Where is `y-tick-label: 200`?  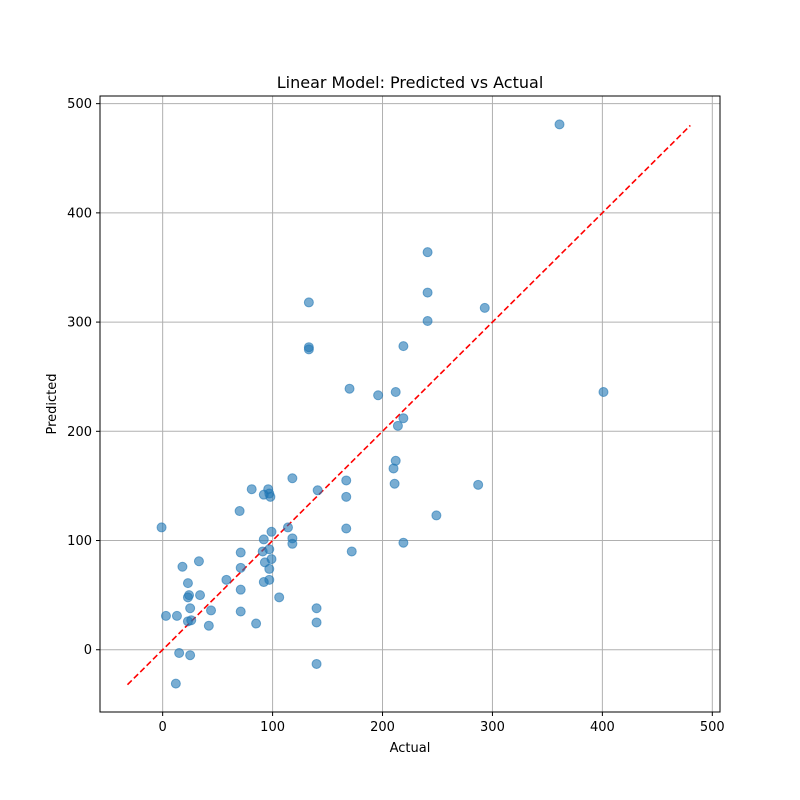 y-tick-label: 200 is located at coordinates (79, 432).